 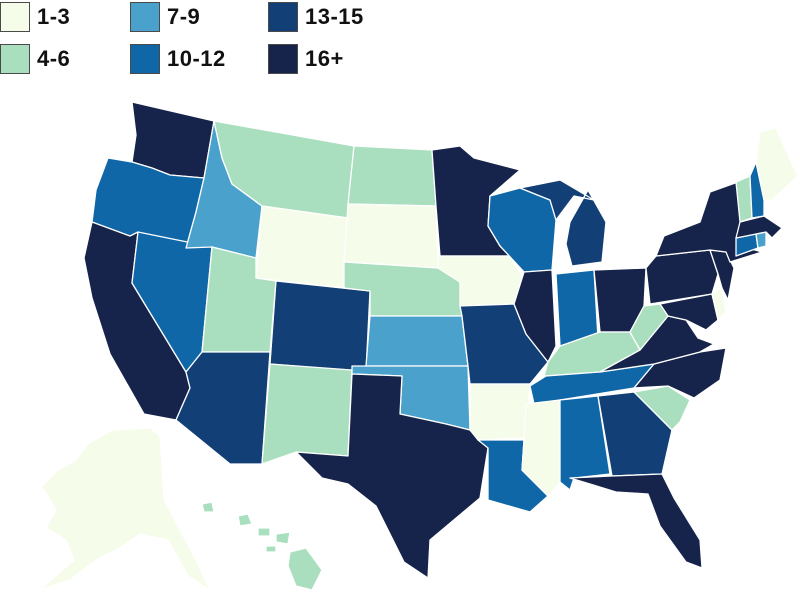 I want to click on state-sd, so click(x=391, y=236).